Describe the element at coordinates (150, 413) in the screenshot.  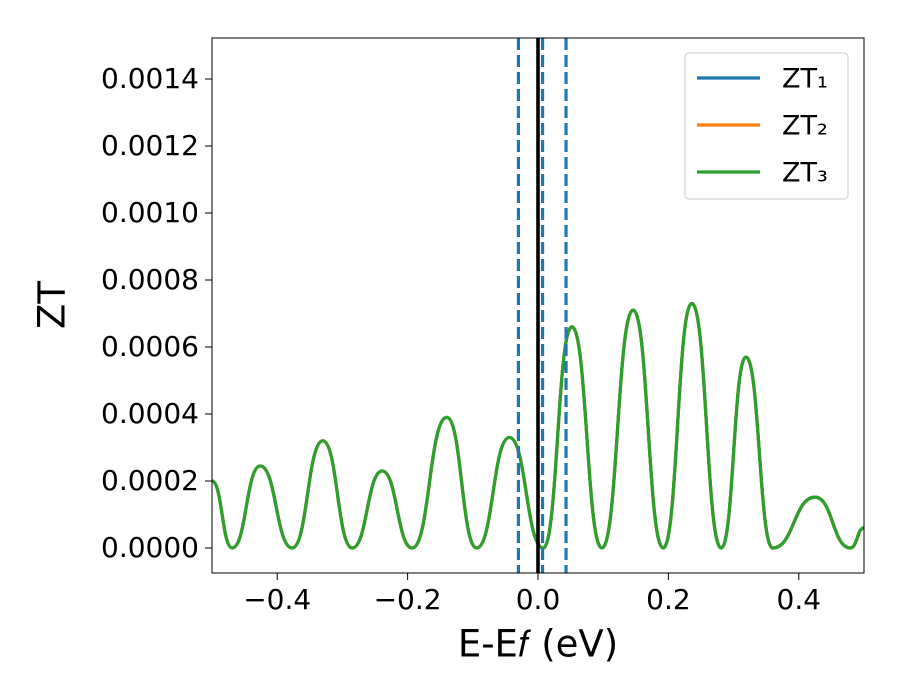
I see `y-tick-label: 0.0004` at that location.